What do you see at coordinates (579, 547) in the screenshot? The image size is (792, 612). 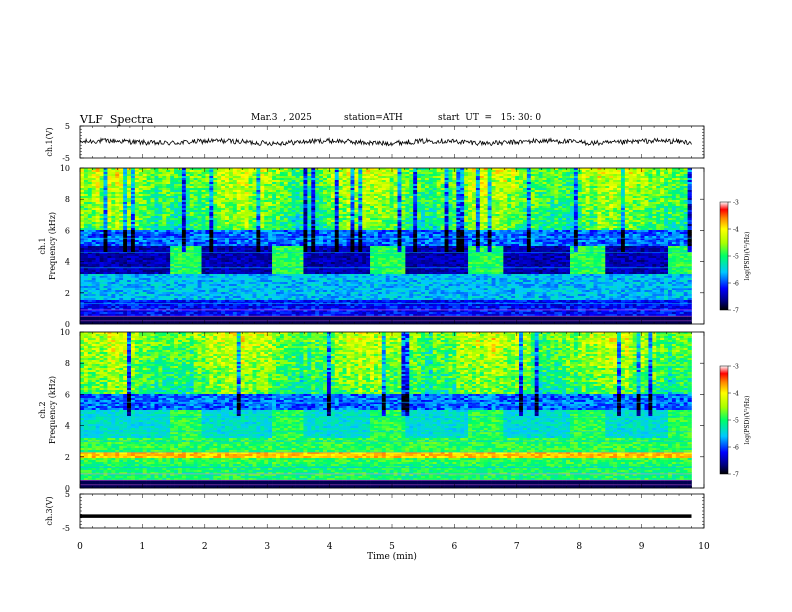 I see `x-tick-label: 8` at bounding box center [579, 547].